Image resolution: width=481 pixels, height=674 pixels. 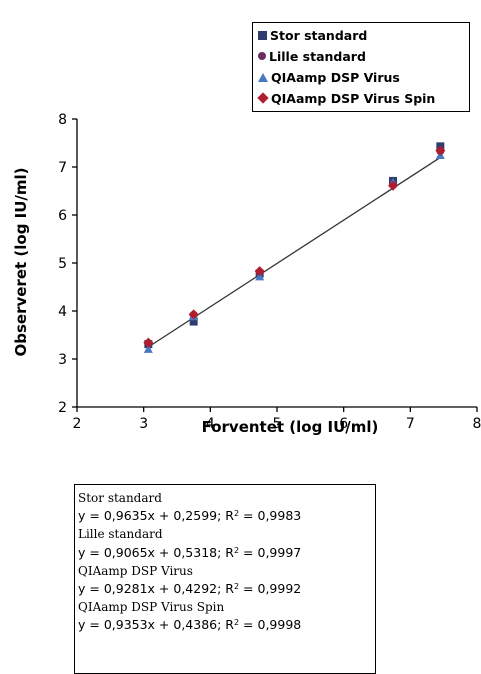 I want to click on legend-label: Lille standard, so click(x=317, y=56).